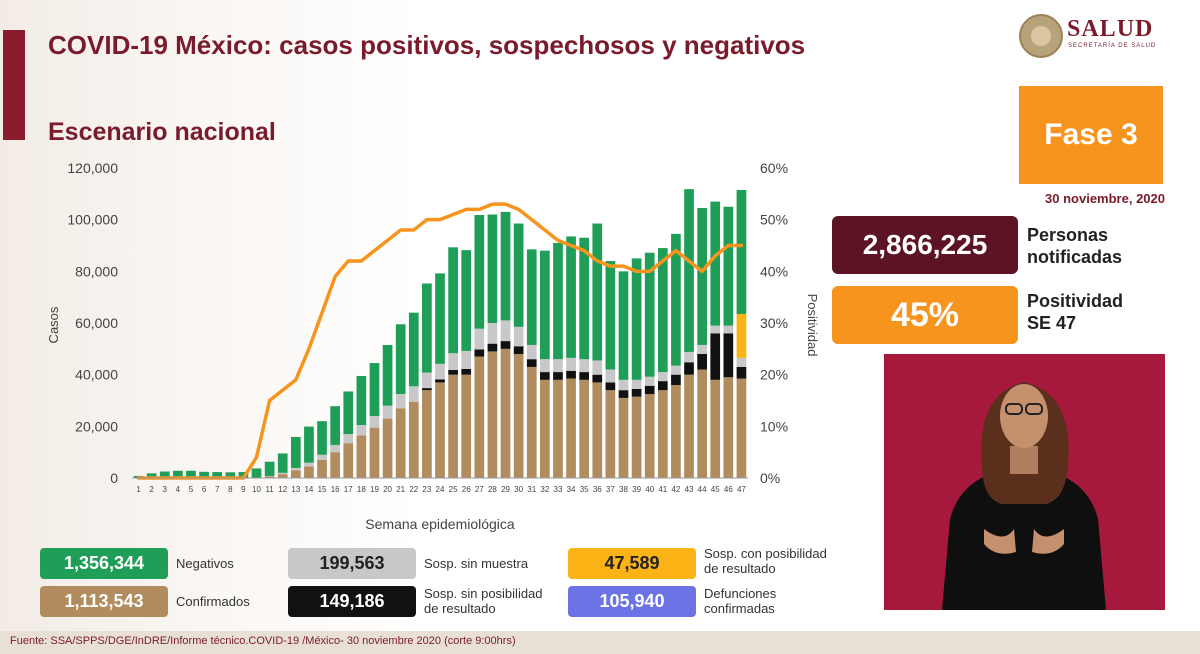 This screenshot has width=1200, height=654. Describe the element at coordinates (774, 375) in the screenshot. I see `y2-tick-label: 20%` at that location.